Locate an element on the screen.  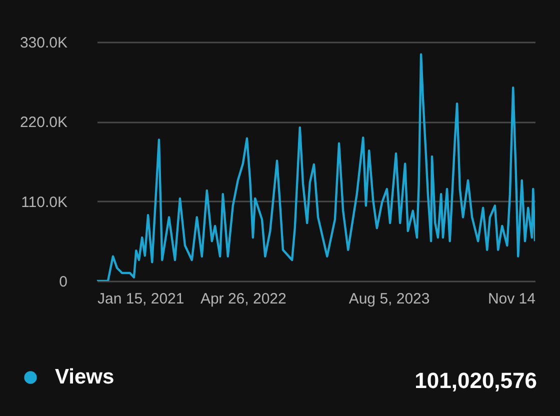
x-tick-label: Jan 15, 2021 is located at coordinates (141, 299).